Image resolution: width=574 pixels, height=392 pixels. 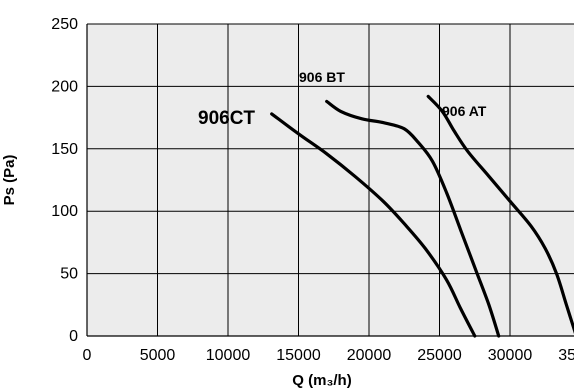 What do you see at coordinates (226, 118) in the screenshot?
I see `series-label-906ct: 906CT` at bounding box center [226, 118].